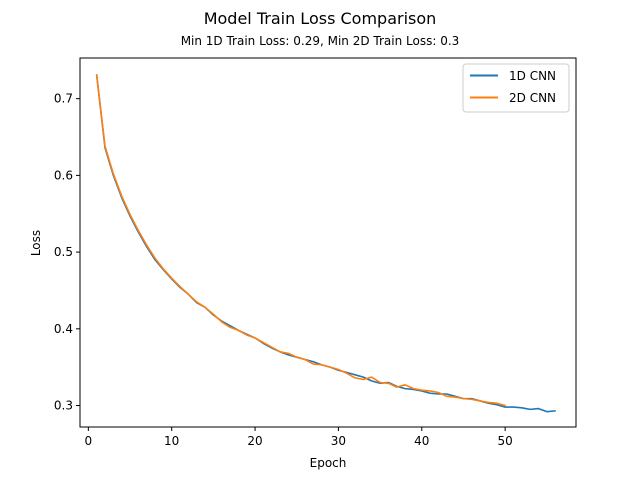 This screenshot has height=480, width=640. I want to click on x-axis: 0 10 20 30 40 50, so click(299, 437).